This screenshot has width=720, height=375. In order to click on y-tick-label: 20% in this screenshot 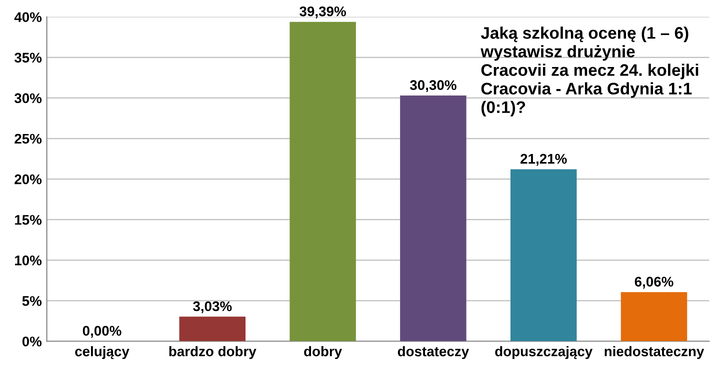, I will do `click(28, 179)`.